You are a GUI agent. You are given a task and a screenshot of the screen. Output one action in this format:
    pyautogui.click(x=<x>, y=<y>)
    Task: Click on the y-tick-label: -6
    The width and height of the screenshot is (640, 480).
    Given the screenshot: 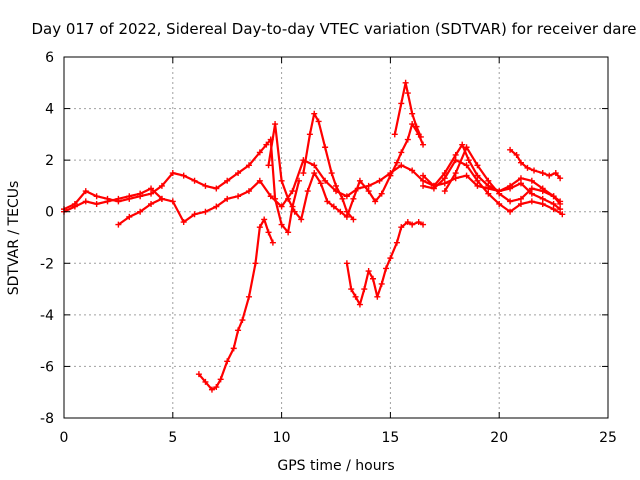 What is the action you would take?
    pyautogui.click(x=47, y=367)
    